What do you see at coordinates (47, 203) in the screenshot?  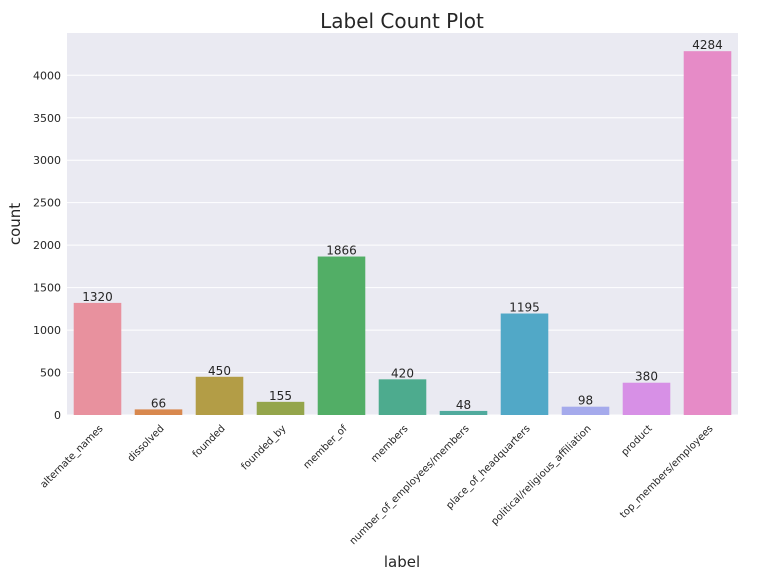 I see `y-tick-label: 2500` at bounding box center [47, 203].